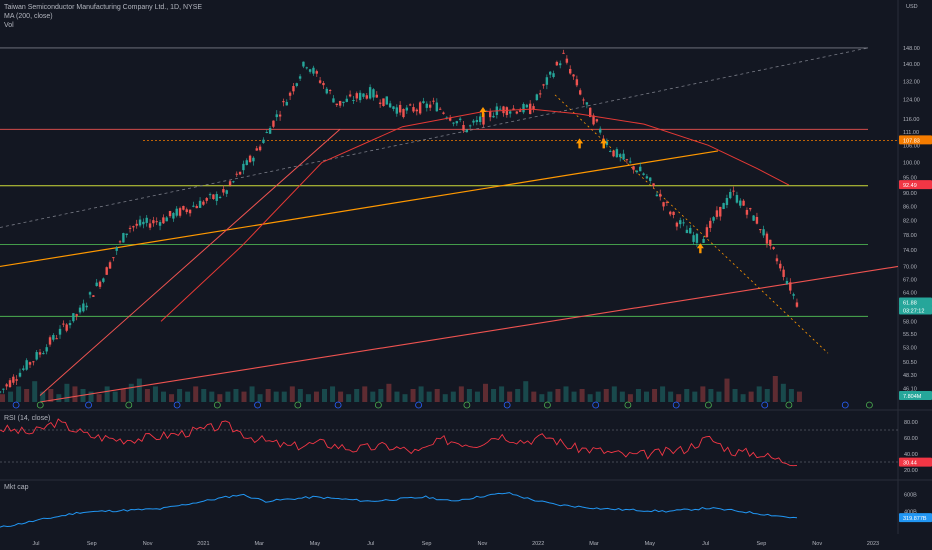 The image size is (932, 550). What do you see at coordinates (911, 439) in the screenshot?
I see `rsi-tick-label: 60.00` at bounding box center [911, 439].